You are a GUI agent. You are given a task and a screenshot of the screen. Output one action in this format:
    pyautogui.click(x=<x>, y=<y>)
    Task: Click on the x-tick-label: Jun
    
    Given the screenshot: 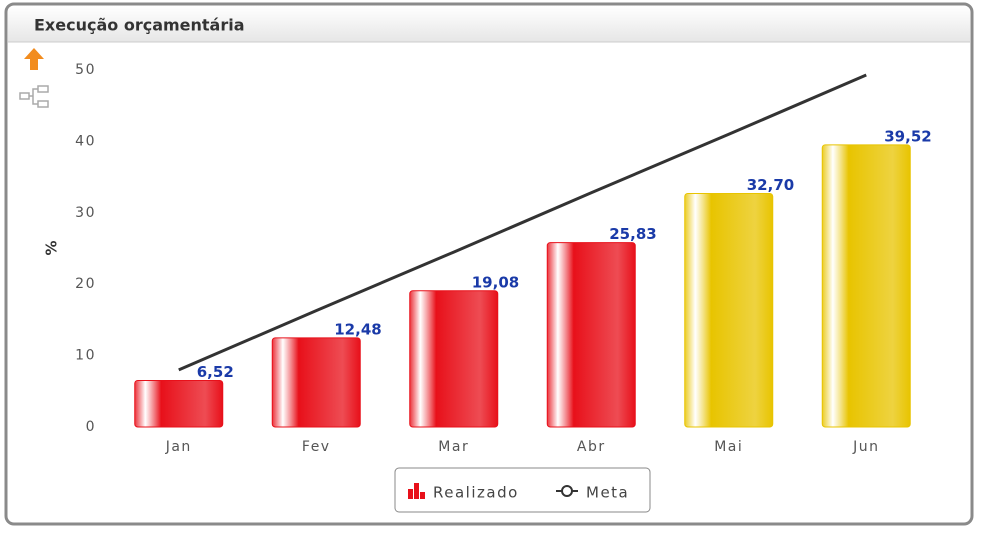 What is the action you would take?
    pyautogui.click(x=865, y=447)
    